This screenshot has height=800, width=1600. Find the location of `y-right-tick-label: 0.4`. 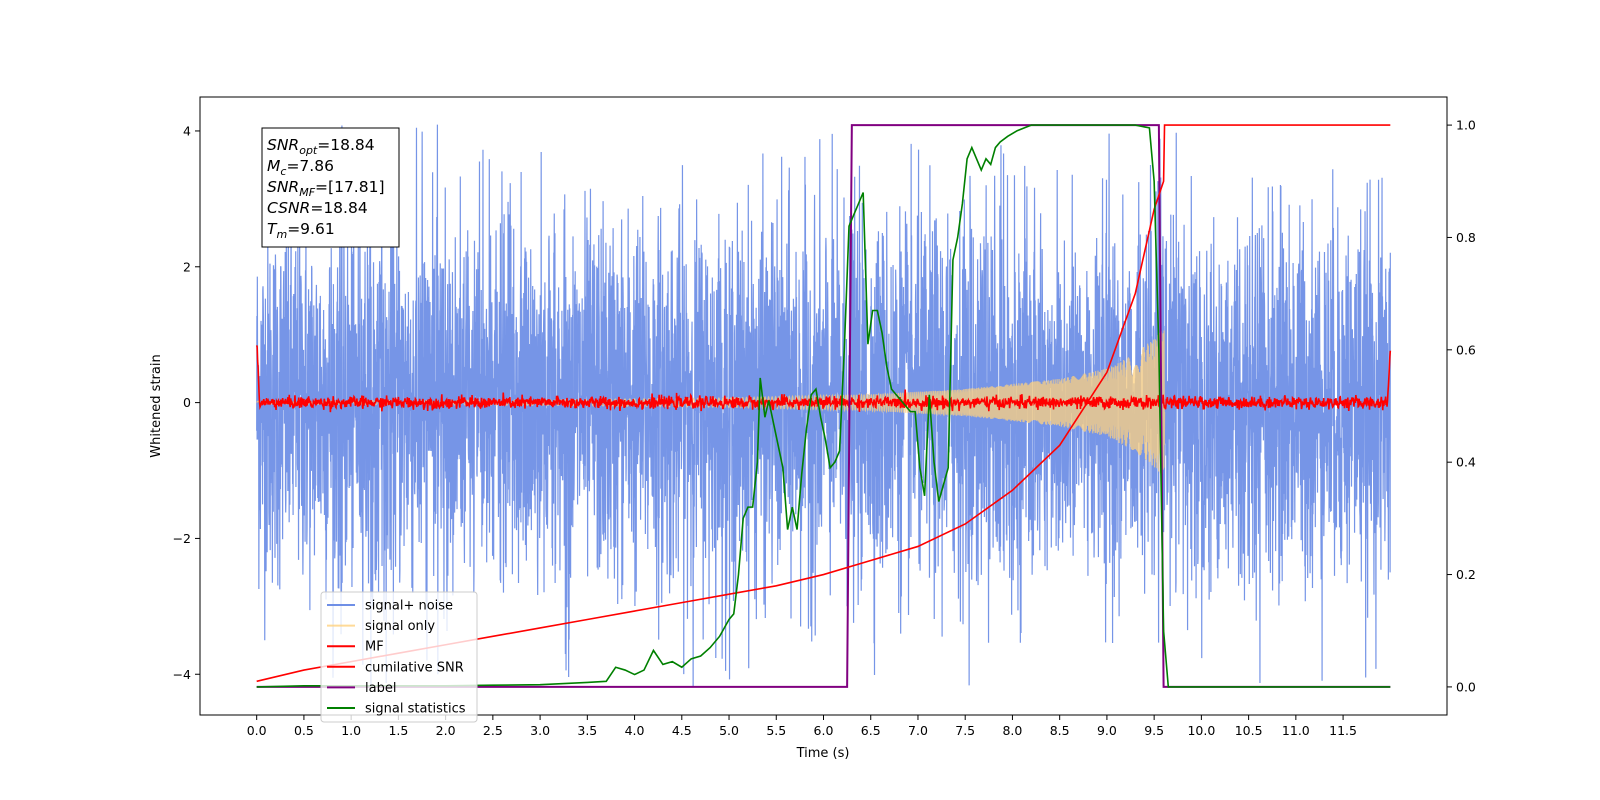

y-right-tick-label: 0.4 is located at coordinates (1466, 462).